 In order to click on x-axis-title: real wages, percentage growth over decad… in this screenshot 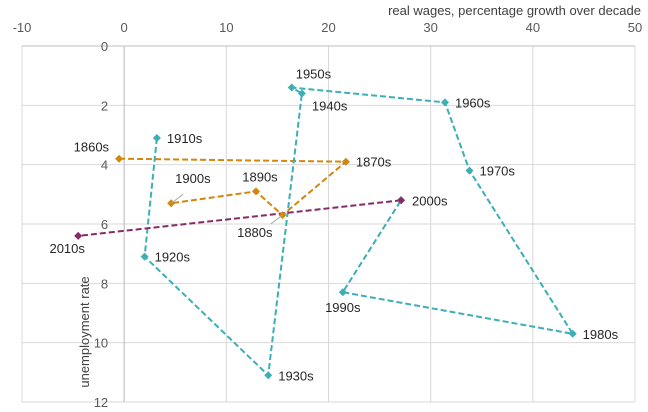, I will do `click(514, 10)`.